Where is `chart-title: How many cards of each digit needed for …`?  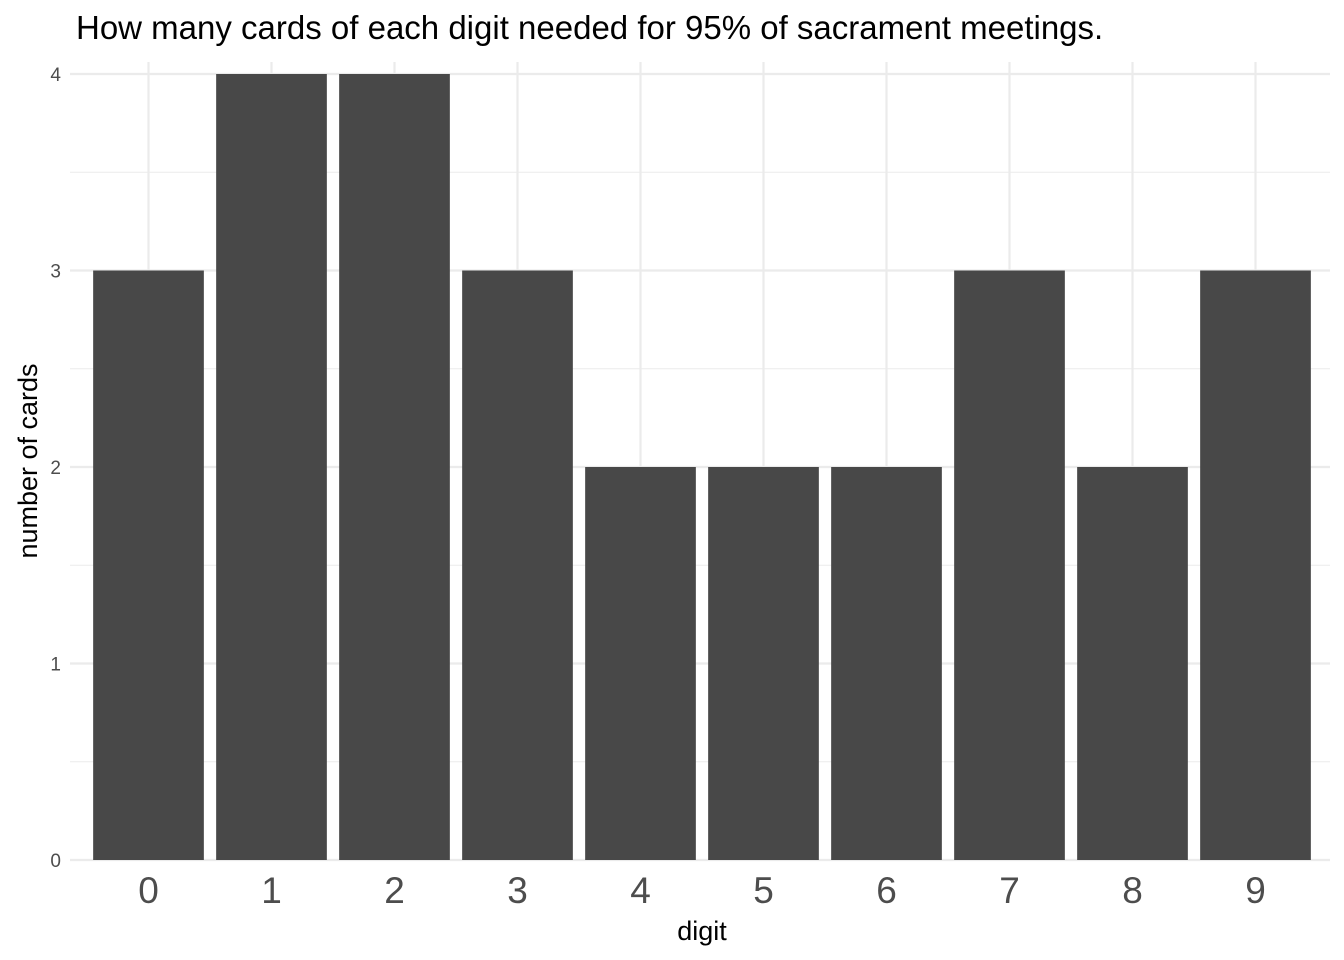 chart-title: How many cards of each digit needed for … is located at coordinates (589, 27).